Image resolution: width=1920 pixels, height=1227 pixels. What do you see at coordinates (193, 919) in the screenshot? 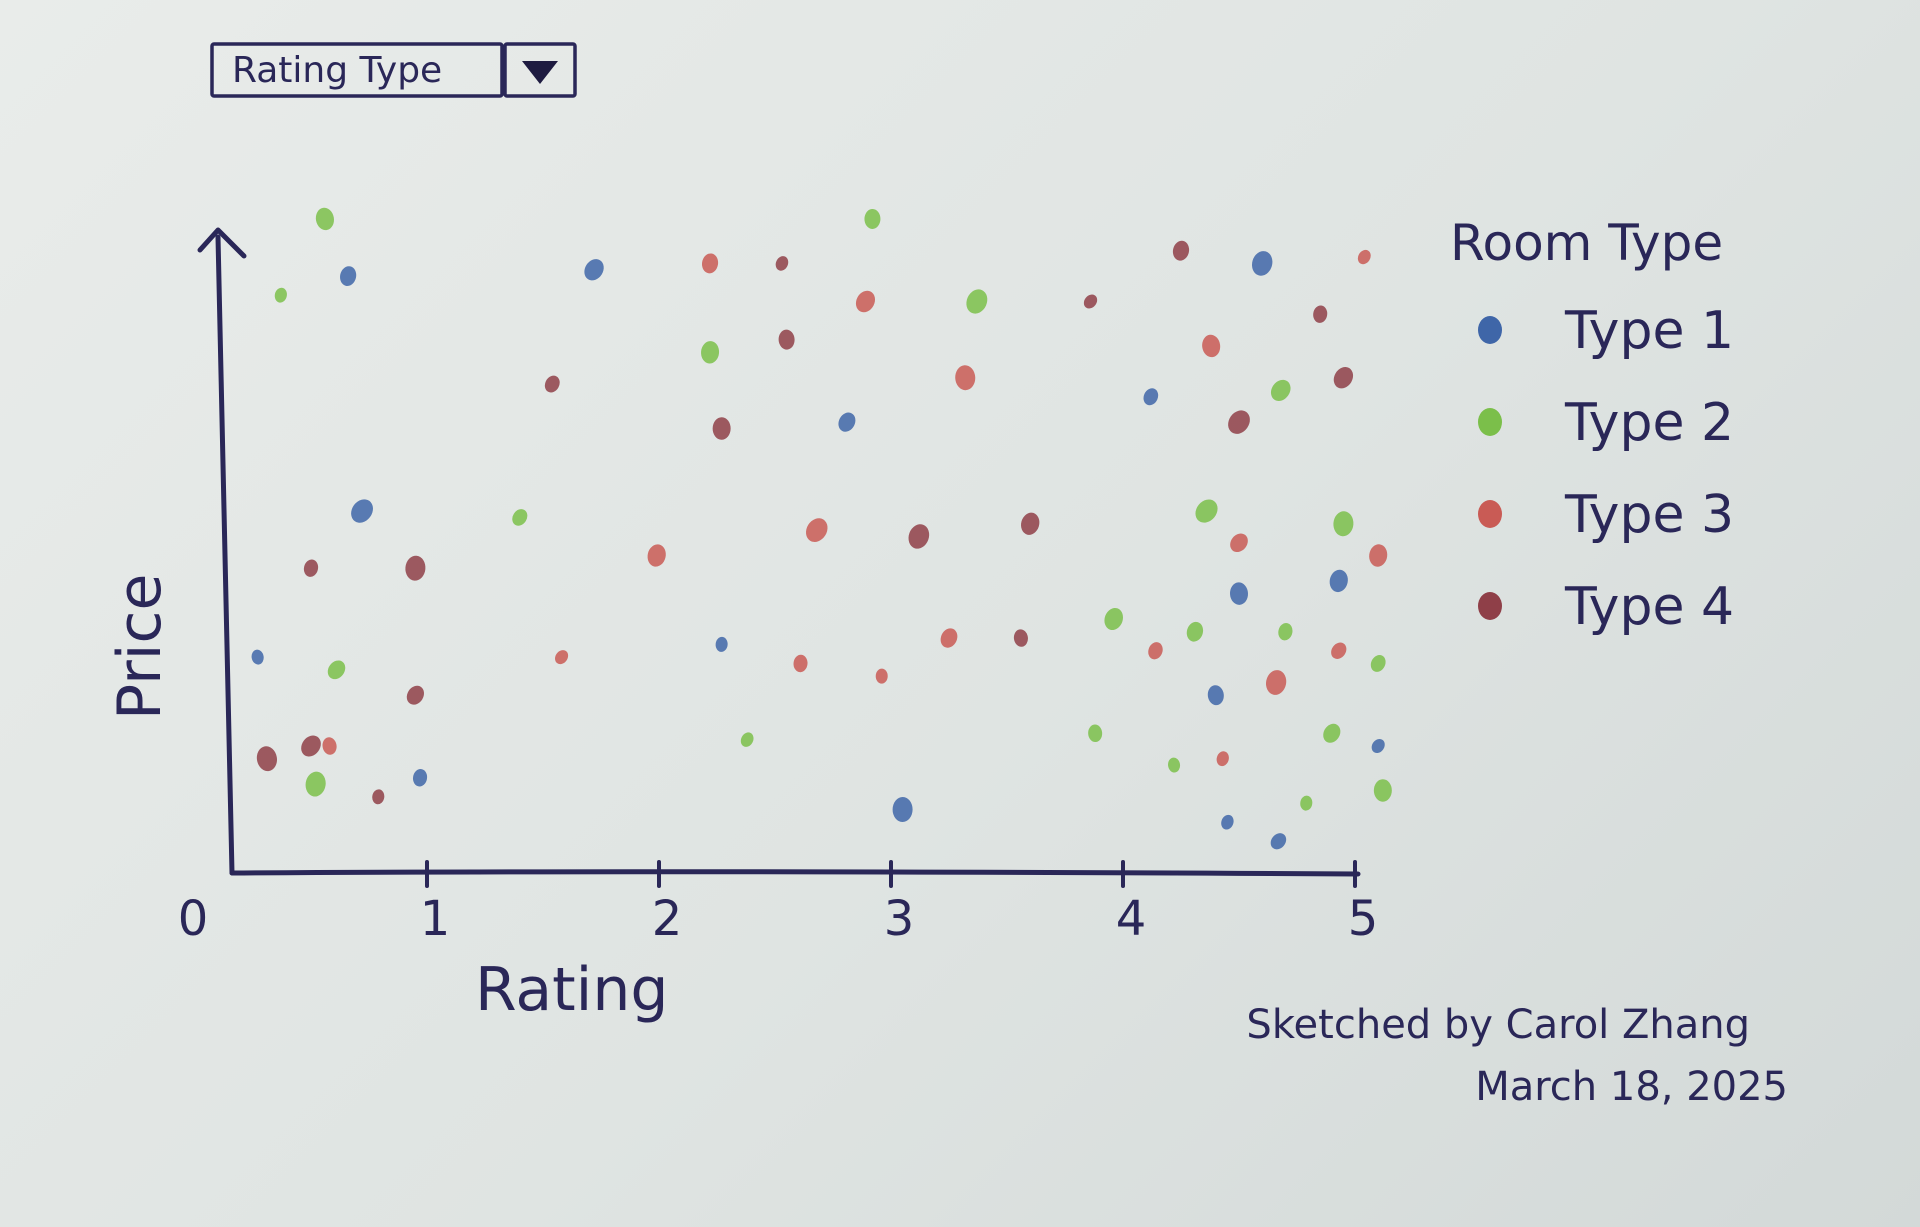
I see `x-tick-label: 0` at bounding box center [193, 919].